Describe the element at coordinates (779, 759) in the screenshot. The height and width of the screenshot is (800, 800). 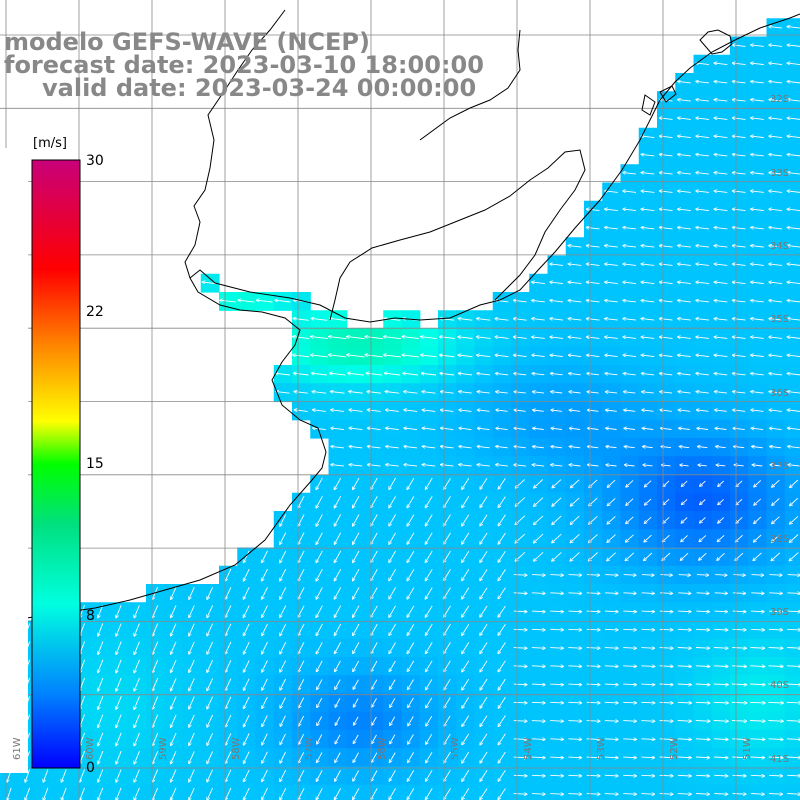
I see `lat-label: 41S` at that location.